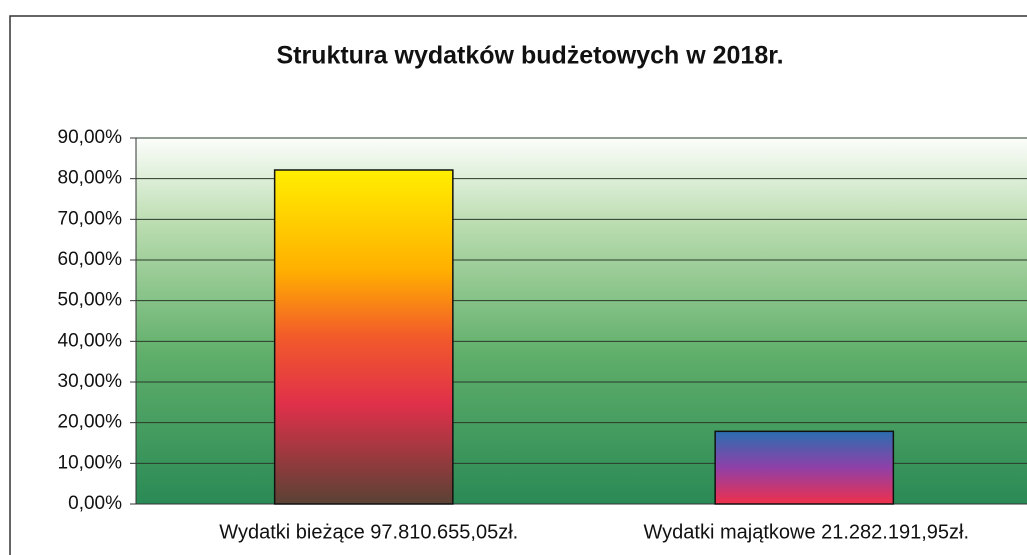 The height and width of the screenshot is (555, 1027). What do you see at coordinates (90, 218) in the screenshot?
I see `y-tick-label: 70,00%` at bounding box center [90, 218].